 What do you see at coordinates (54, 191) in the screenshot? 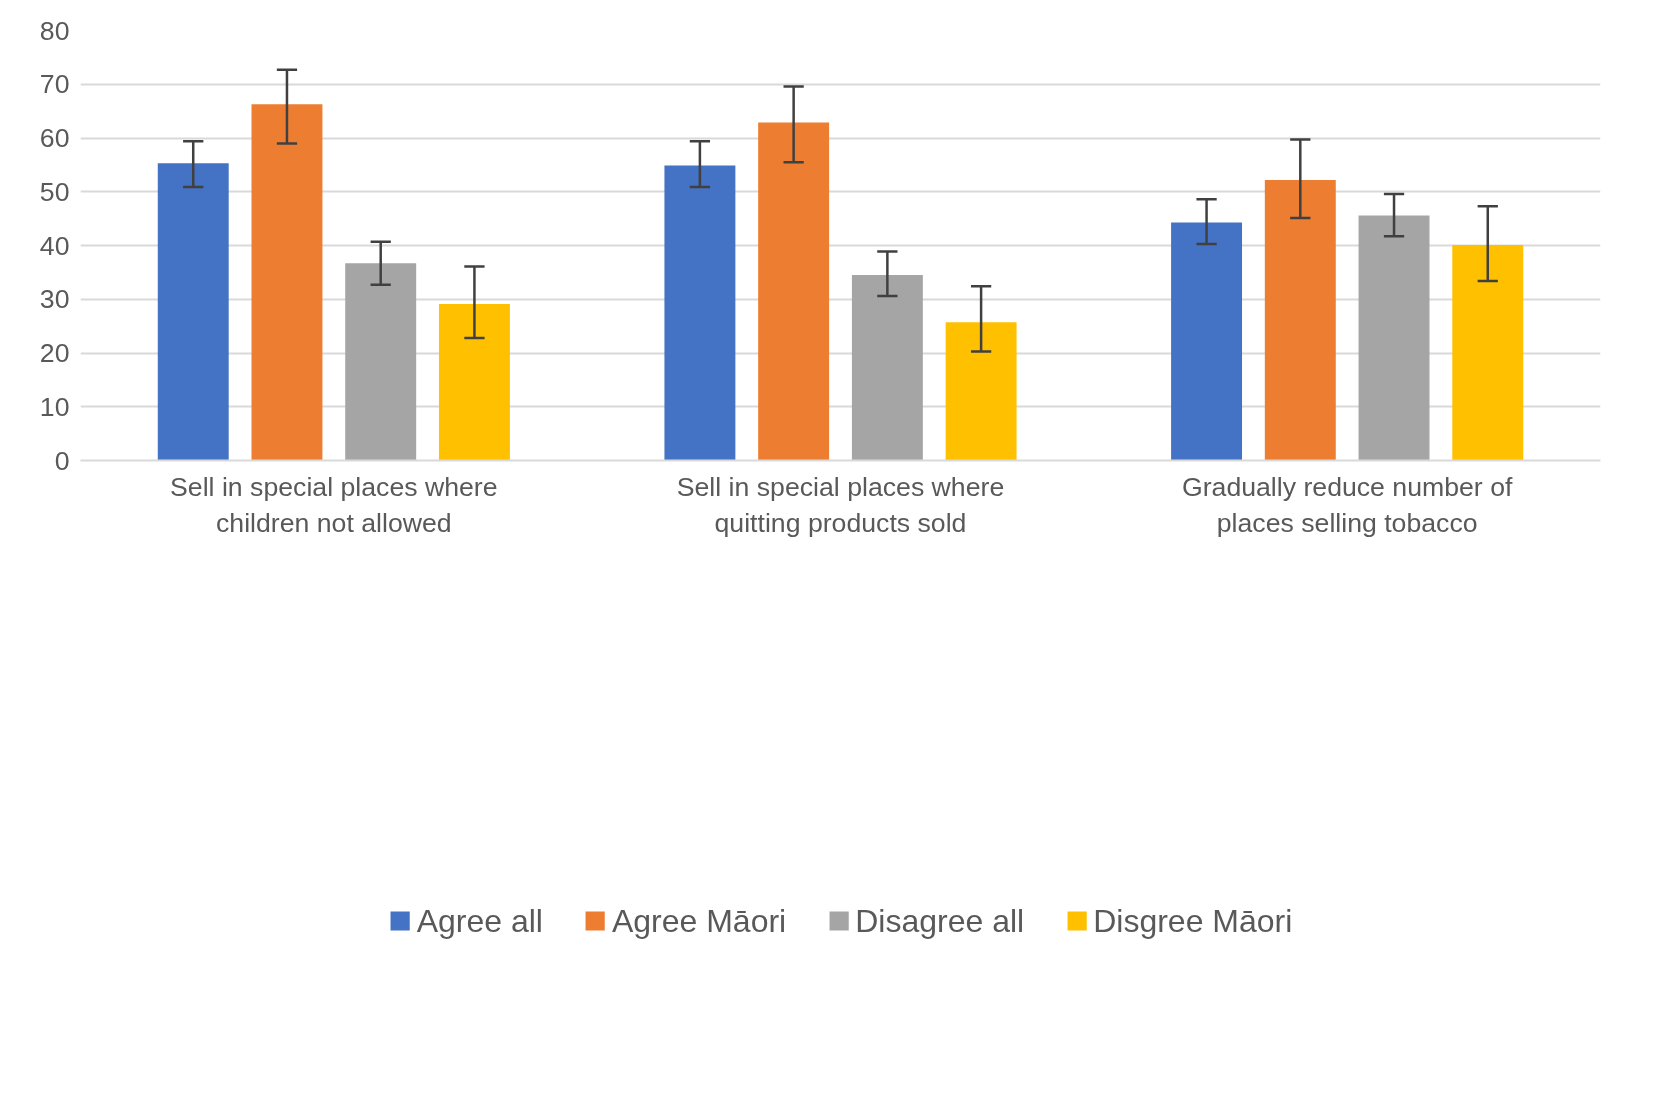
I see `y-tick-label: 50` at bounding box center [54, 191].